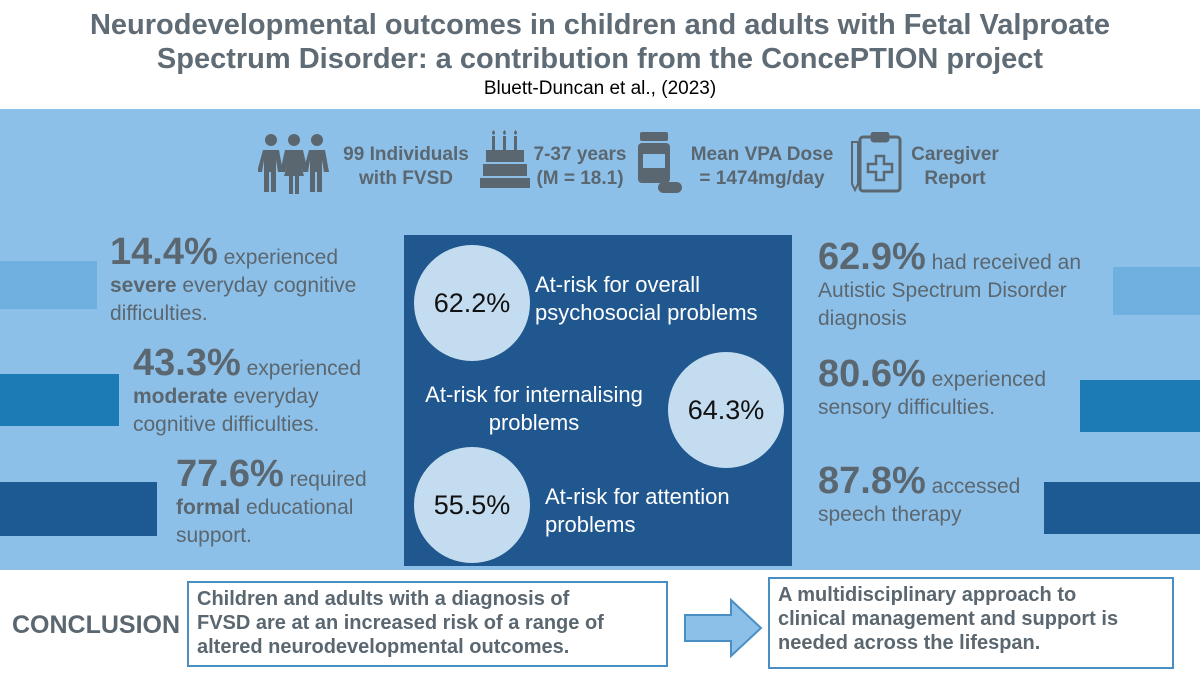 The height and width of the screenshot is (675, 1200). What do you see at coordinates (932, 386) in the screenshot?
I see `right-stat-2: 80.6% experienced sensory difficulties.` at bounding box center [932, 386].